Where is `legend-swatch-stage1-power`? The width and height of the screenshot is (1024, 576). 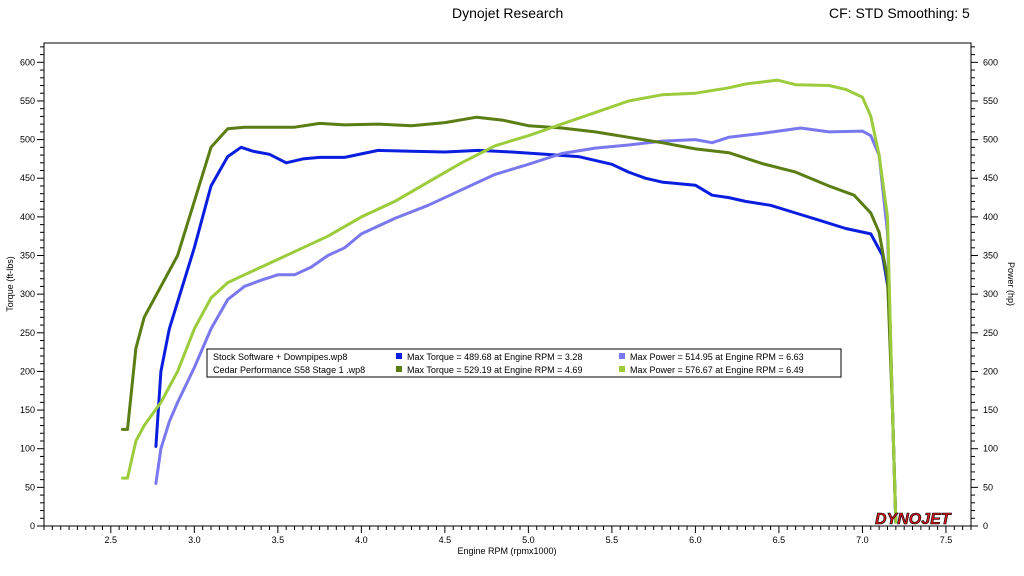
legend-swatch-stage1-power is located at coordinates (622, 369).